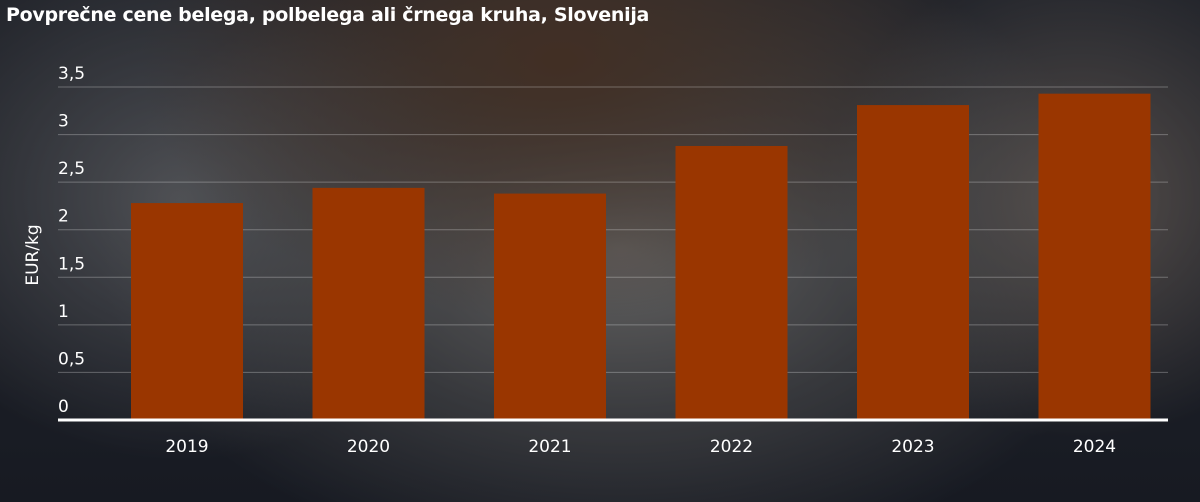 Image resolution: width=1200 pixels, height=502 pixels. I want to click on bar-2020, so click(368, 303).